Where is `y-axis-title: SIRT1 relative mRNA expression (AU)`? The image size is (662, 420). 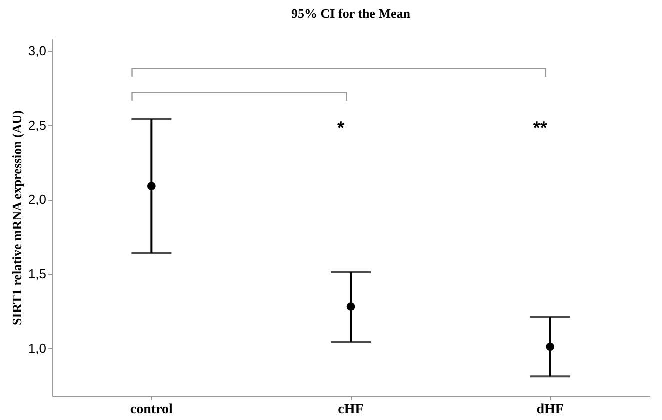
y-axis-title: SIRT1 relative mRNA expression (AU) is located at coordinates (16, 218).